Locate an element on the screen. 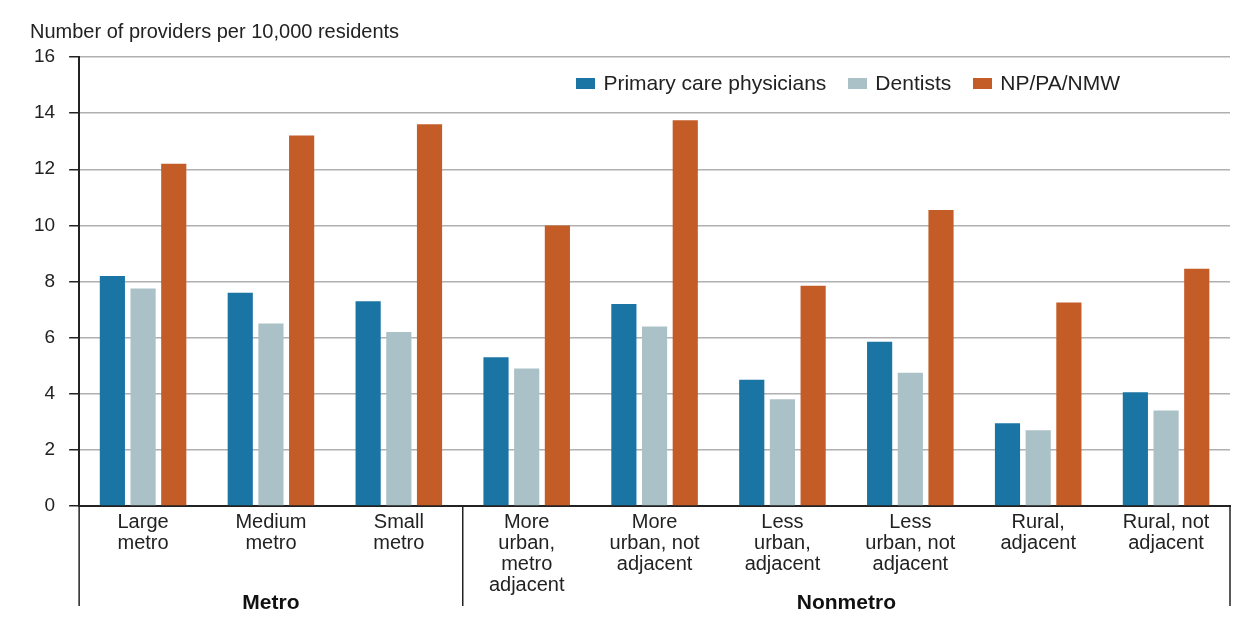 The width and height of the screenshot is (1250, 630). y-tick-label: 2 is located at coordinates (50, 449).